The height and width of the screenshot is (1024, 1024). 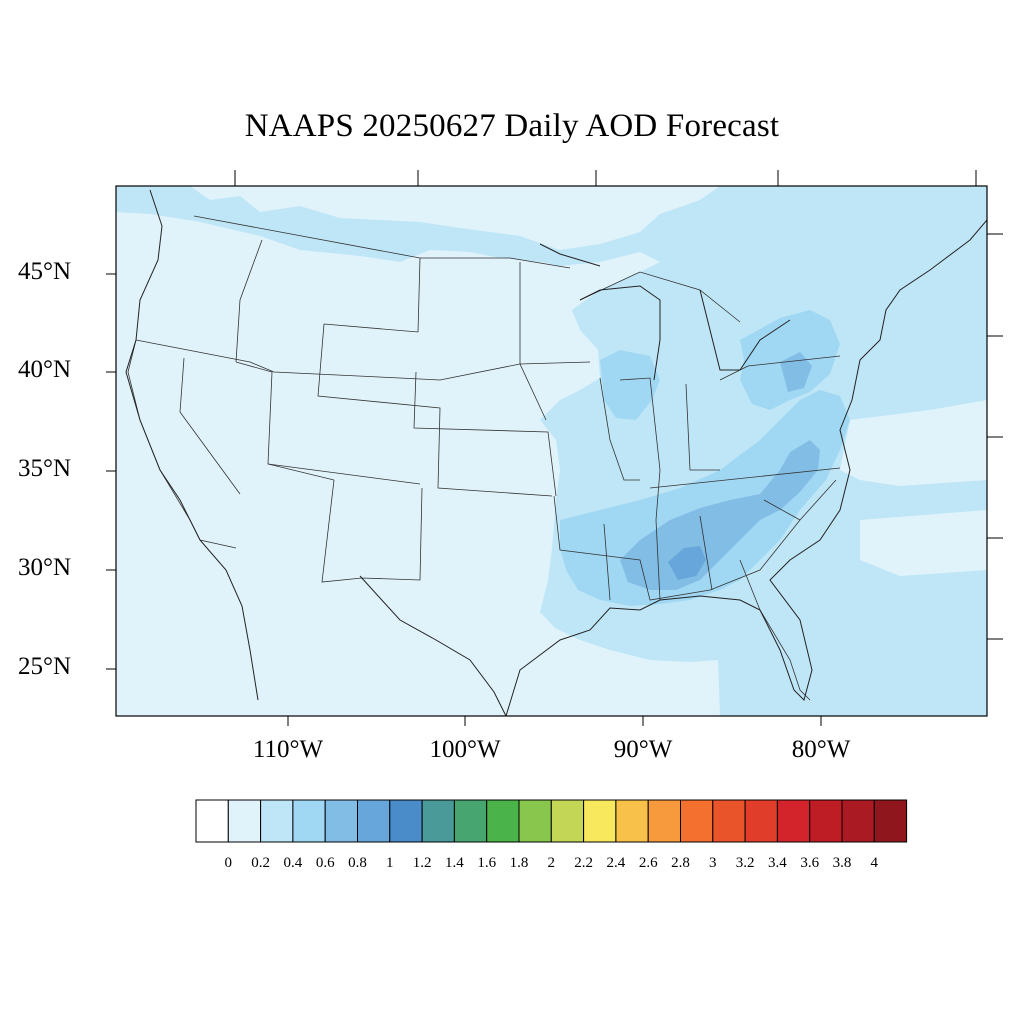 What do you see at coordinates (777, 863) in the screenshot?
I see `colorbar-tick-label: 3.4` at bounding box center [777, 863].